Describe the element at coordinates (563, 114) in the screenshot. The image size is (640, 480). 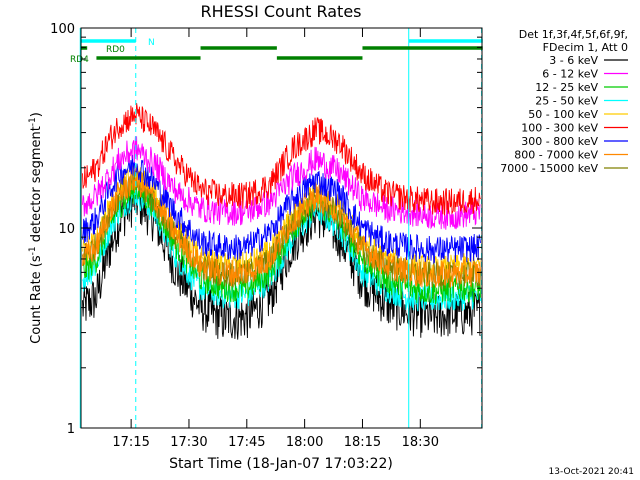
I see `legend-label: 50 - 100 keV` at that location.